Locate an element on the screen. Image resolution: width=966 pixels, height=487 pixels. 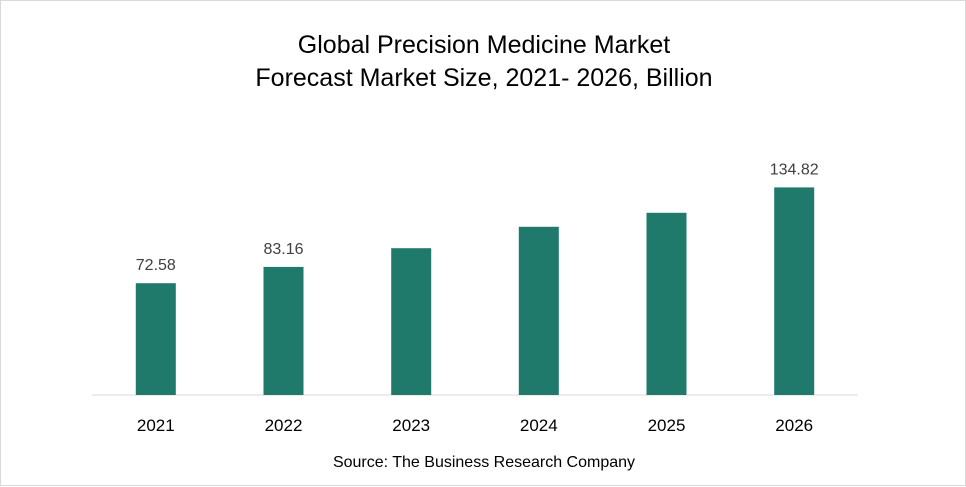
bar-2026 is located at coordinates (794, 291).